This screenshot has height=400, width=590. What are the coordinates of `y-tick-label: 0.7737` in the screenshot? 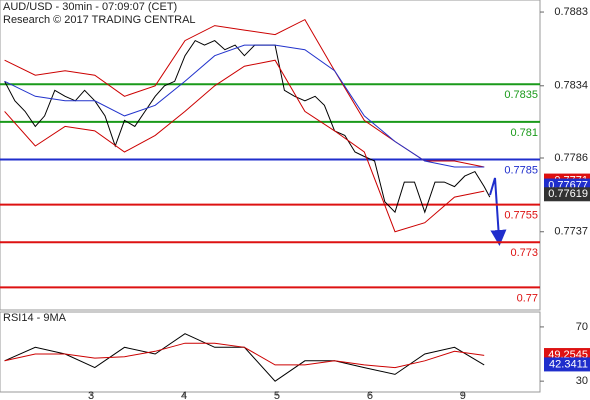 It's located at (571, 232).